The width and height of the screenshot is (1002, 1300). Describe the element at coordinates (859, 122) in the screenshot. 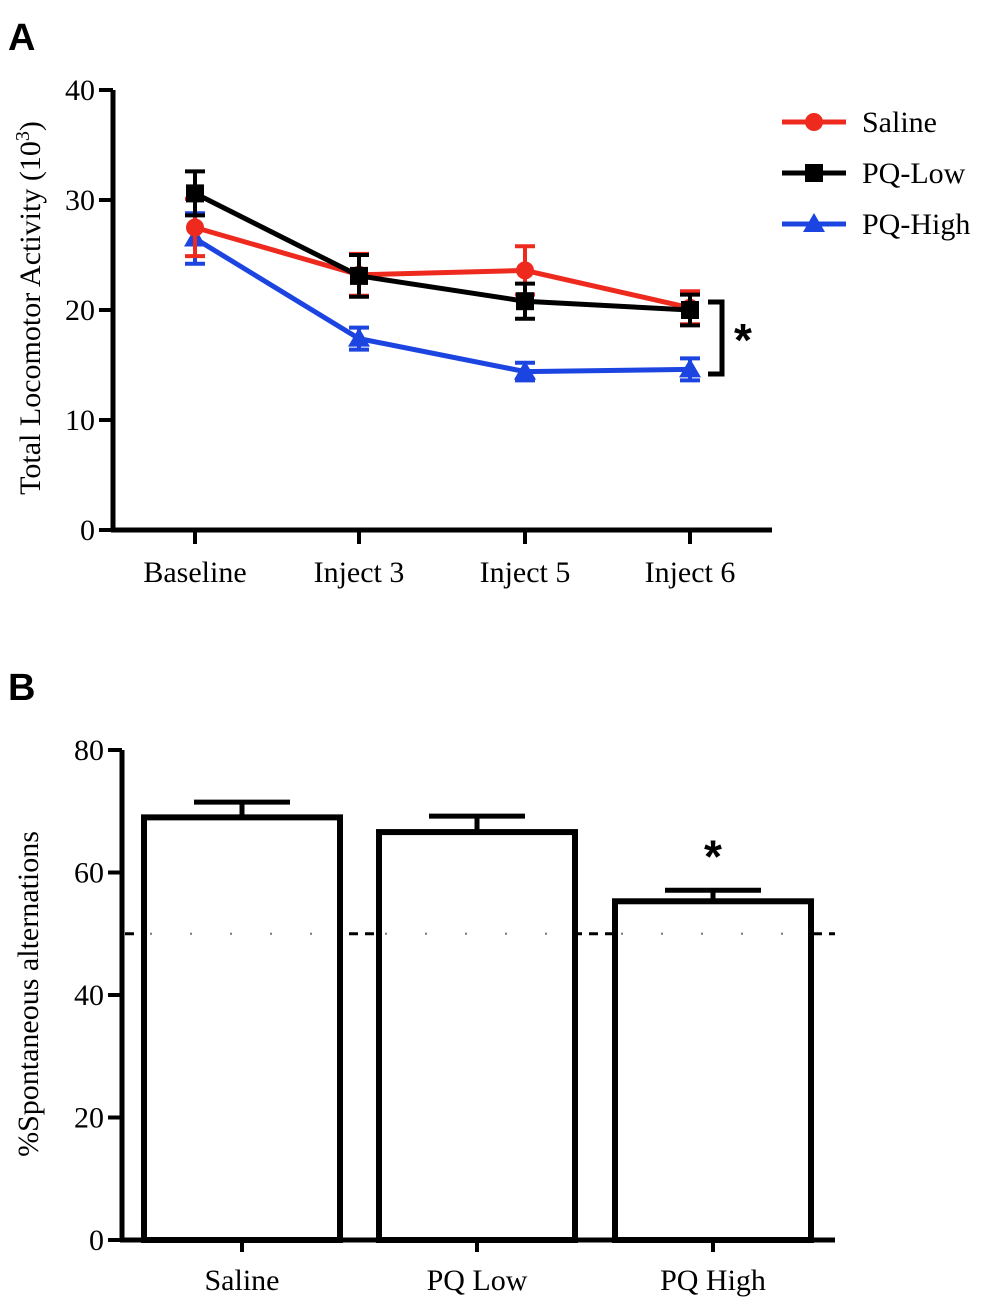

I see `legend-item-saline: Saline` at that location.